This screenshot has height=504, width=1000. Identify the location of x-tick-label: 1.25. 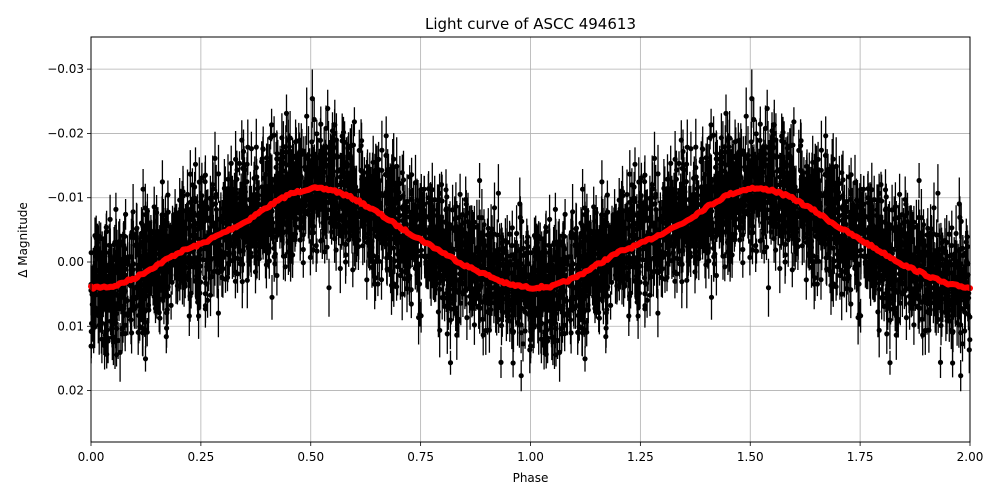
(640, 457).